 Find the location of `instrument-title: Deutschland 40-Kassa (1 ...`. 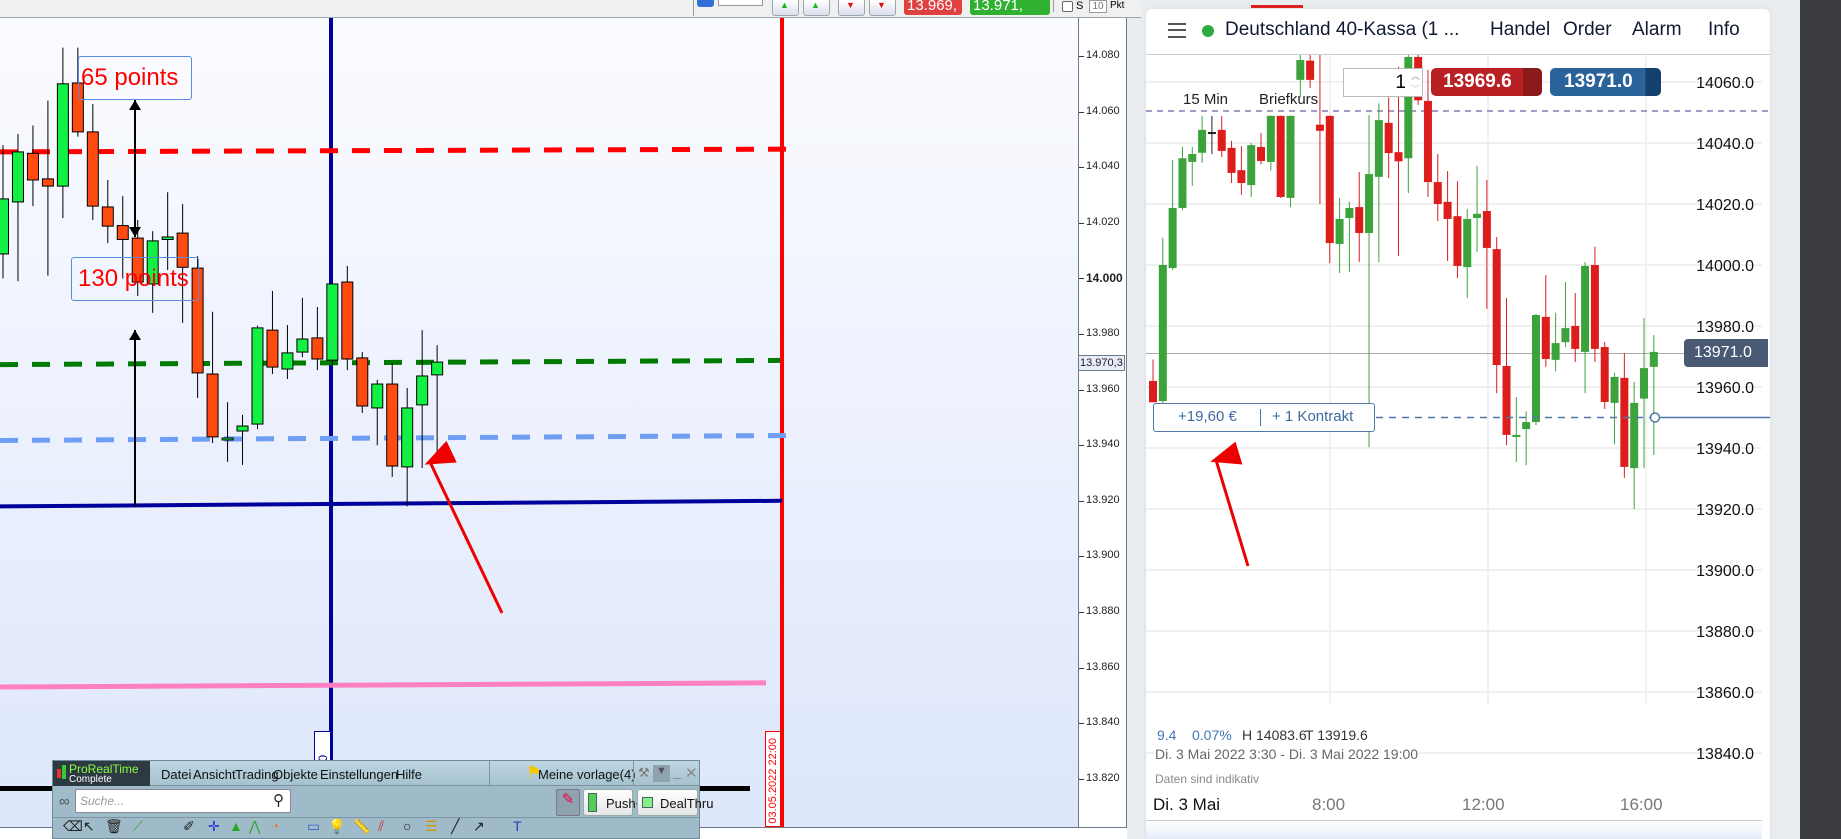

instrument-title: Deutschland 40-Kassa (1 ... is located at coordinates (1342, 29).